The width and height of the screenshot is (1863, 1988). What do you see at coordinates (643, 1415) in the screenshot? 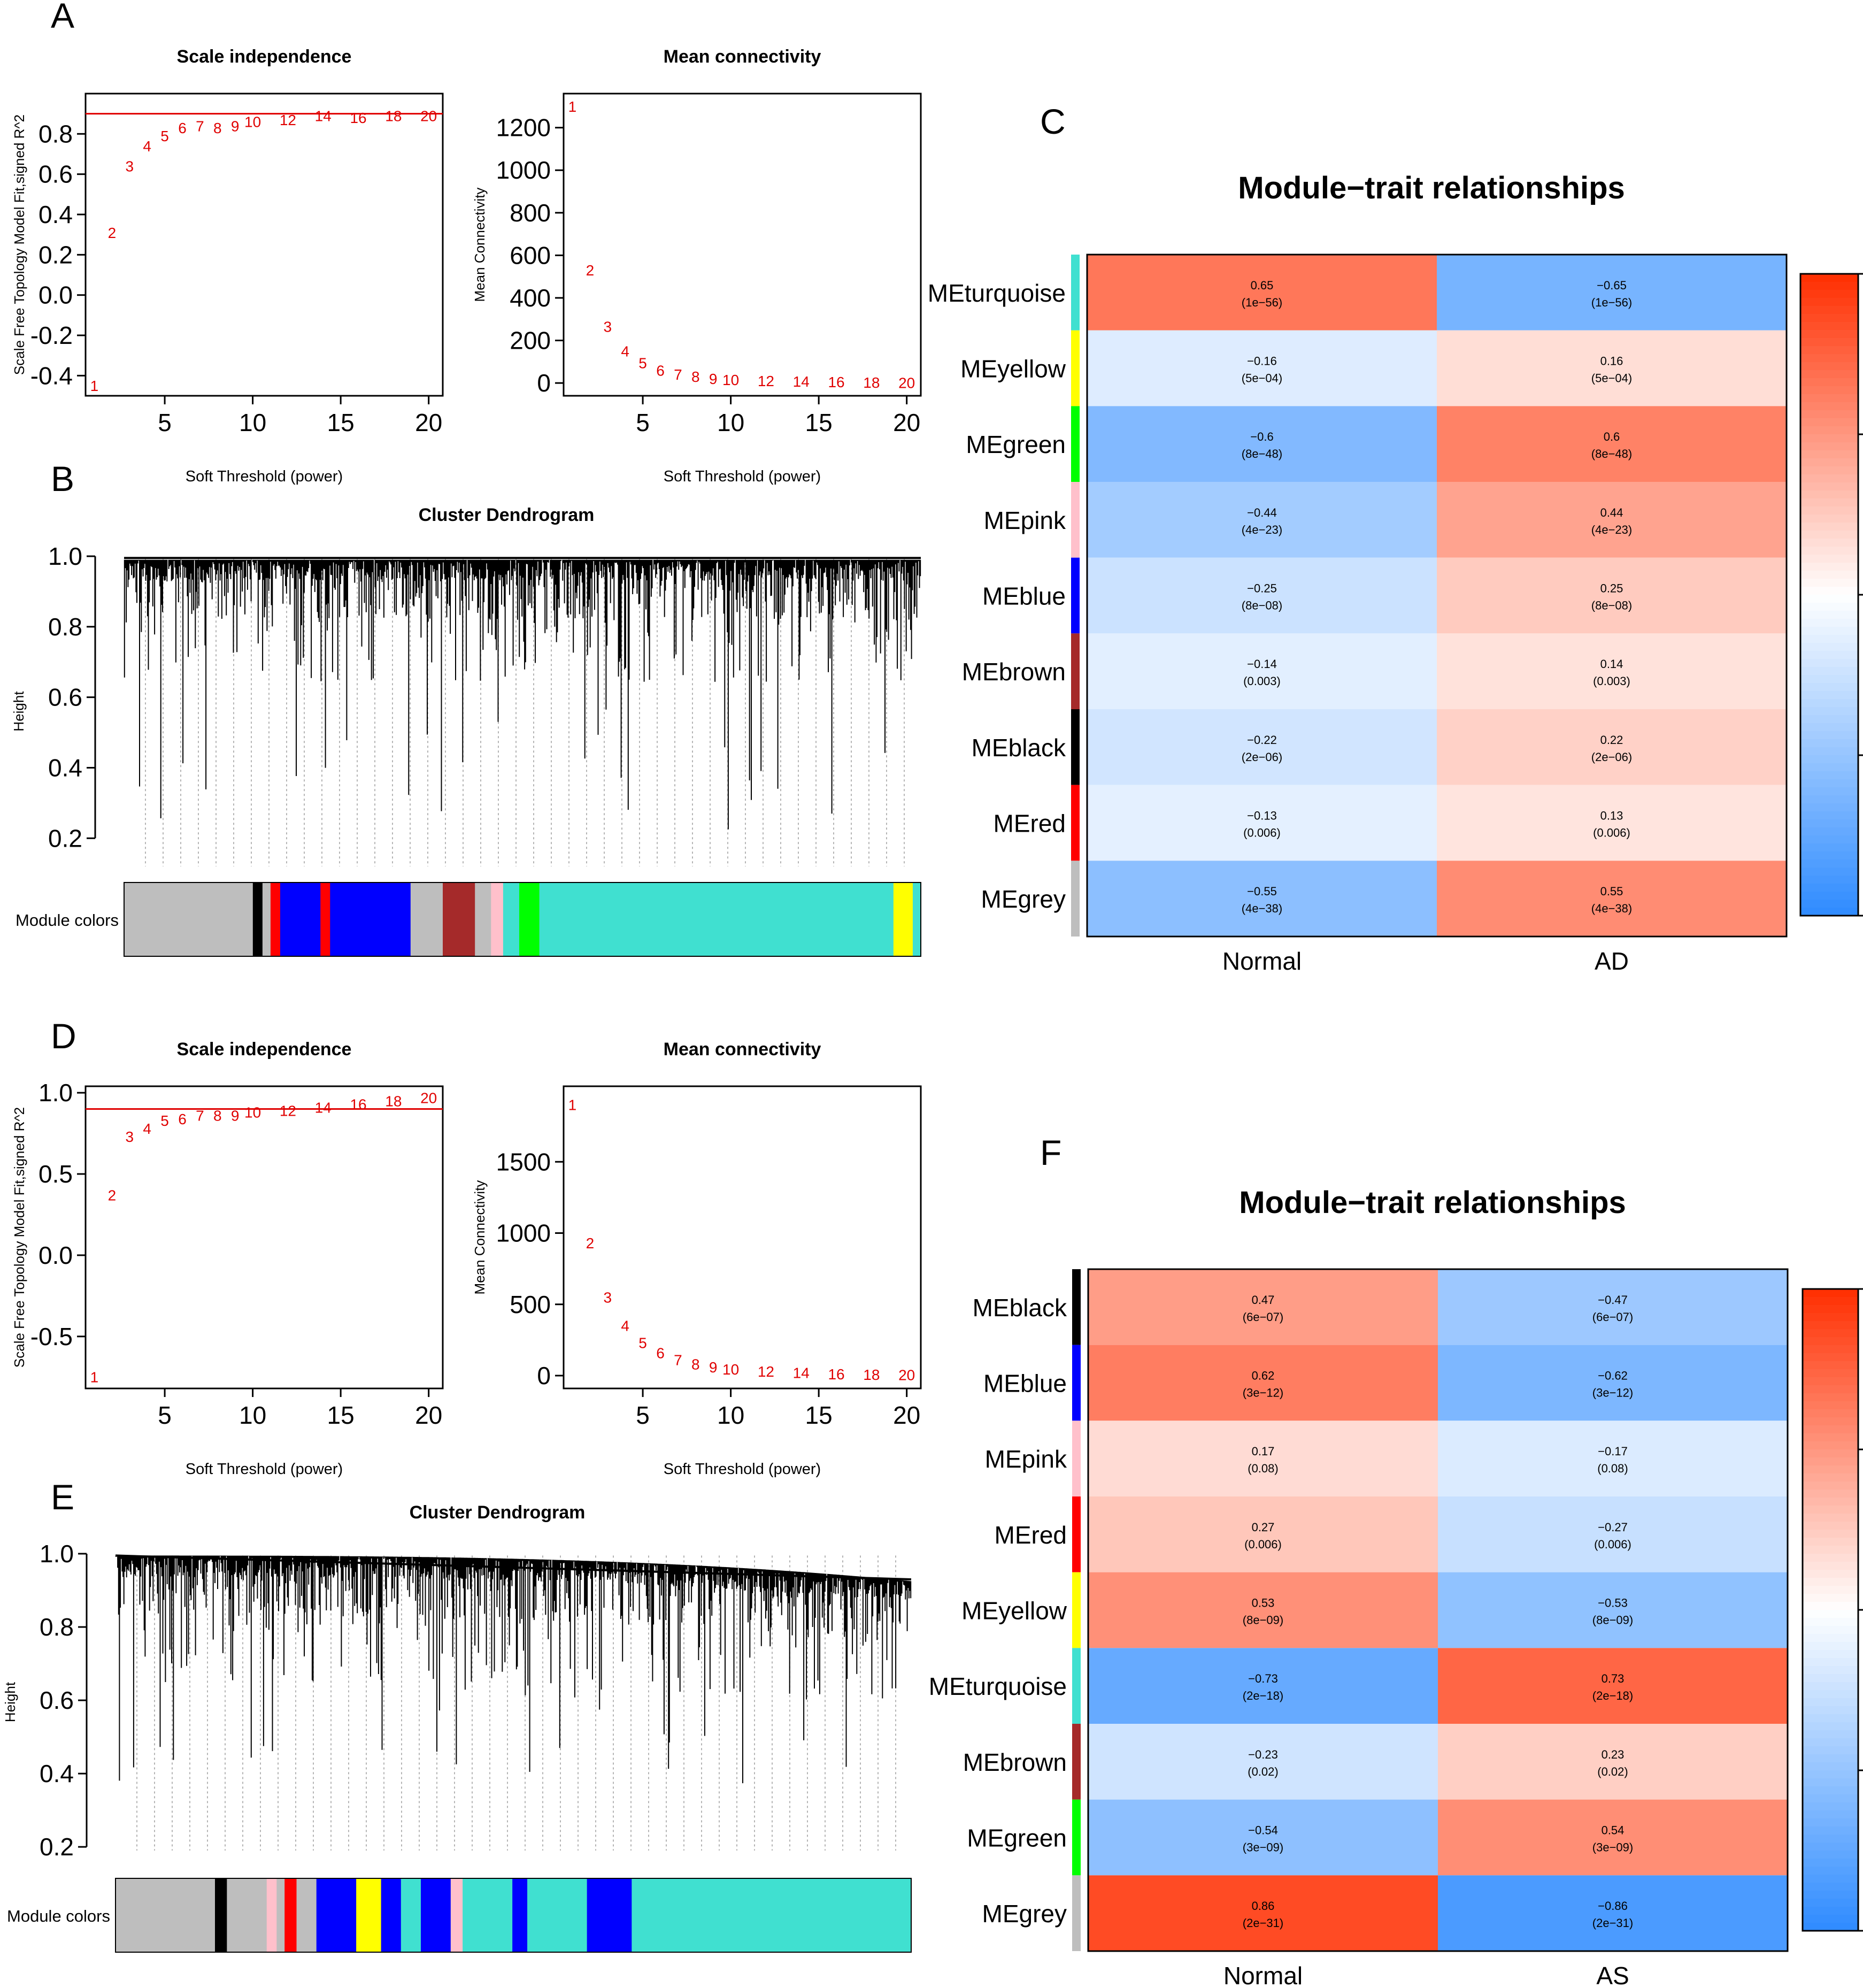
I see `x-tick-label: 5` at bounding box center [643, 1415].